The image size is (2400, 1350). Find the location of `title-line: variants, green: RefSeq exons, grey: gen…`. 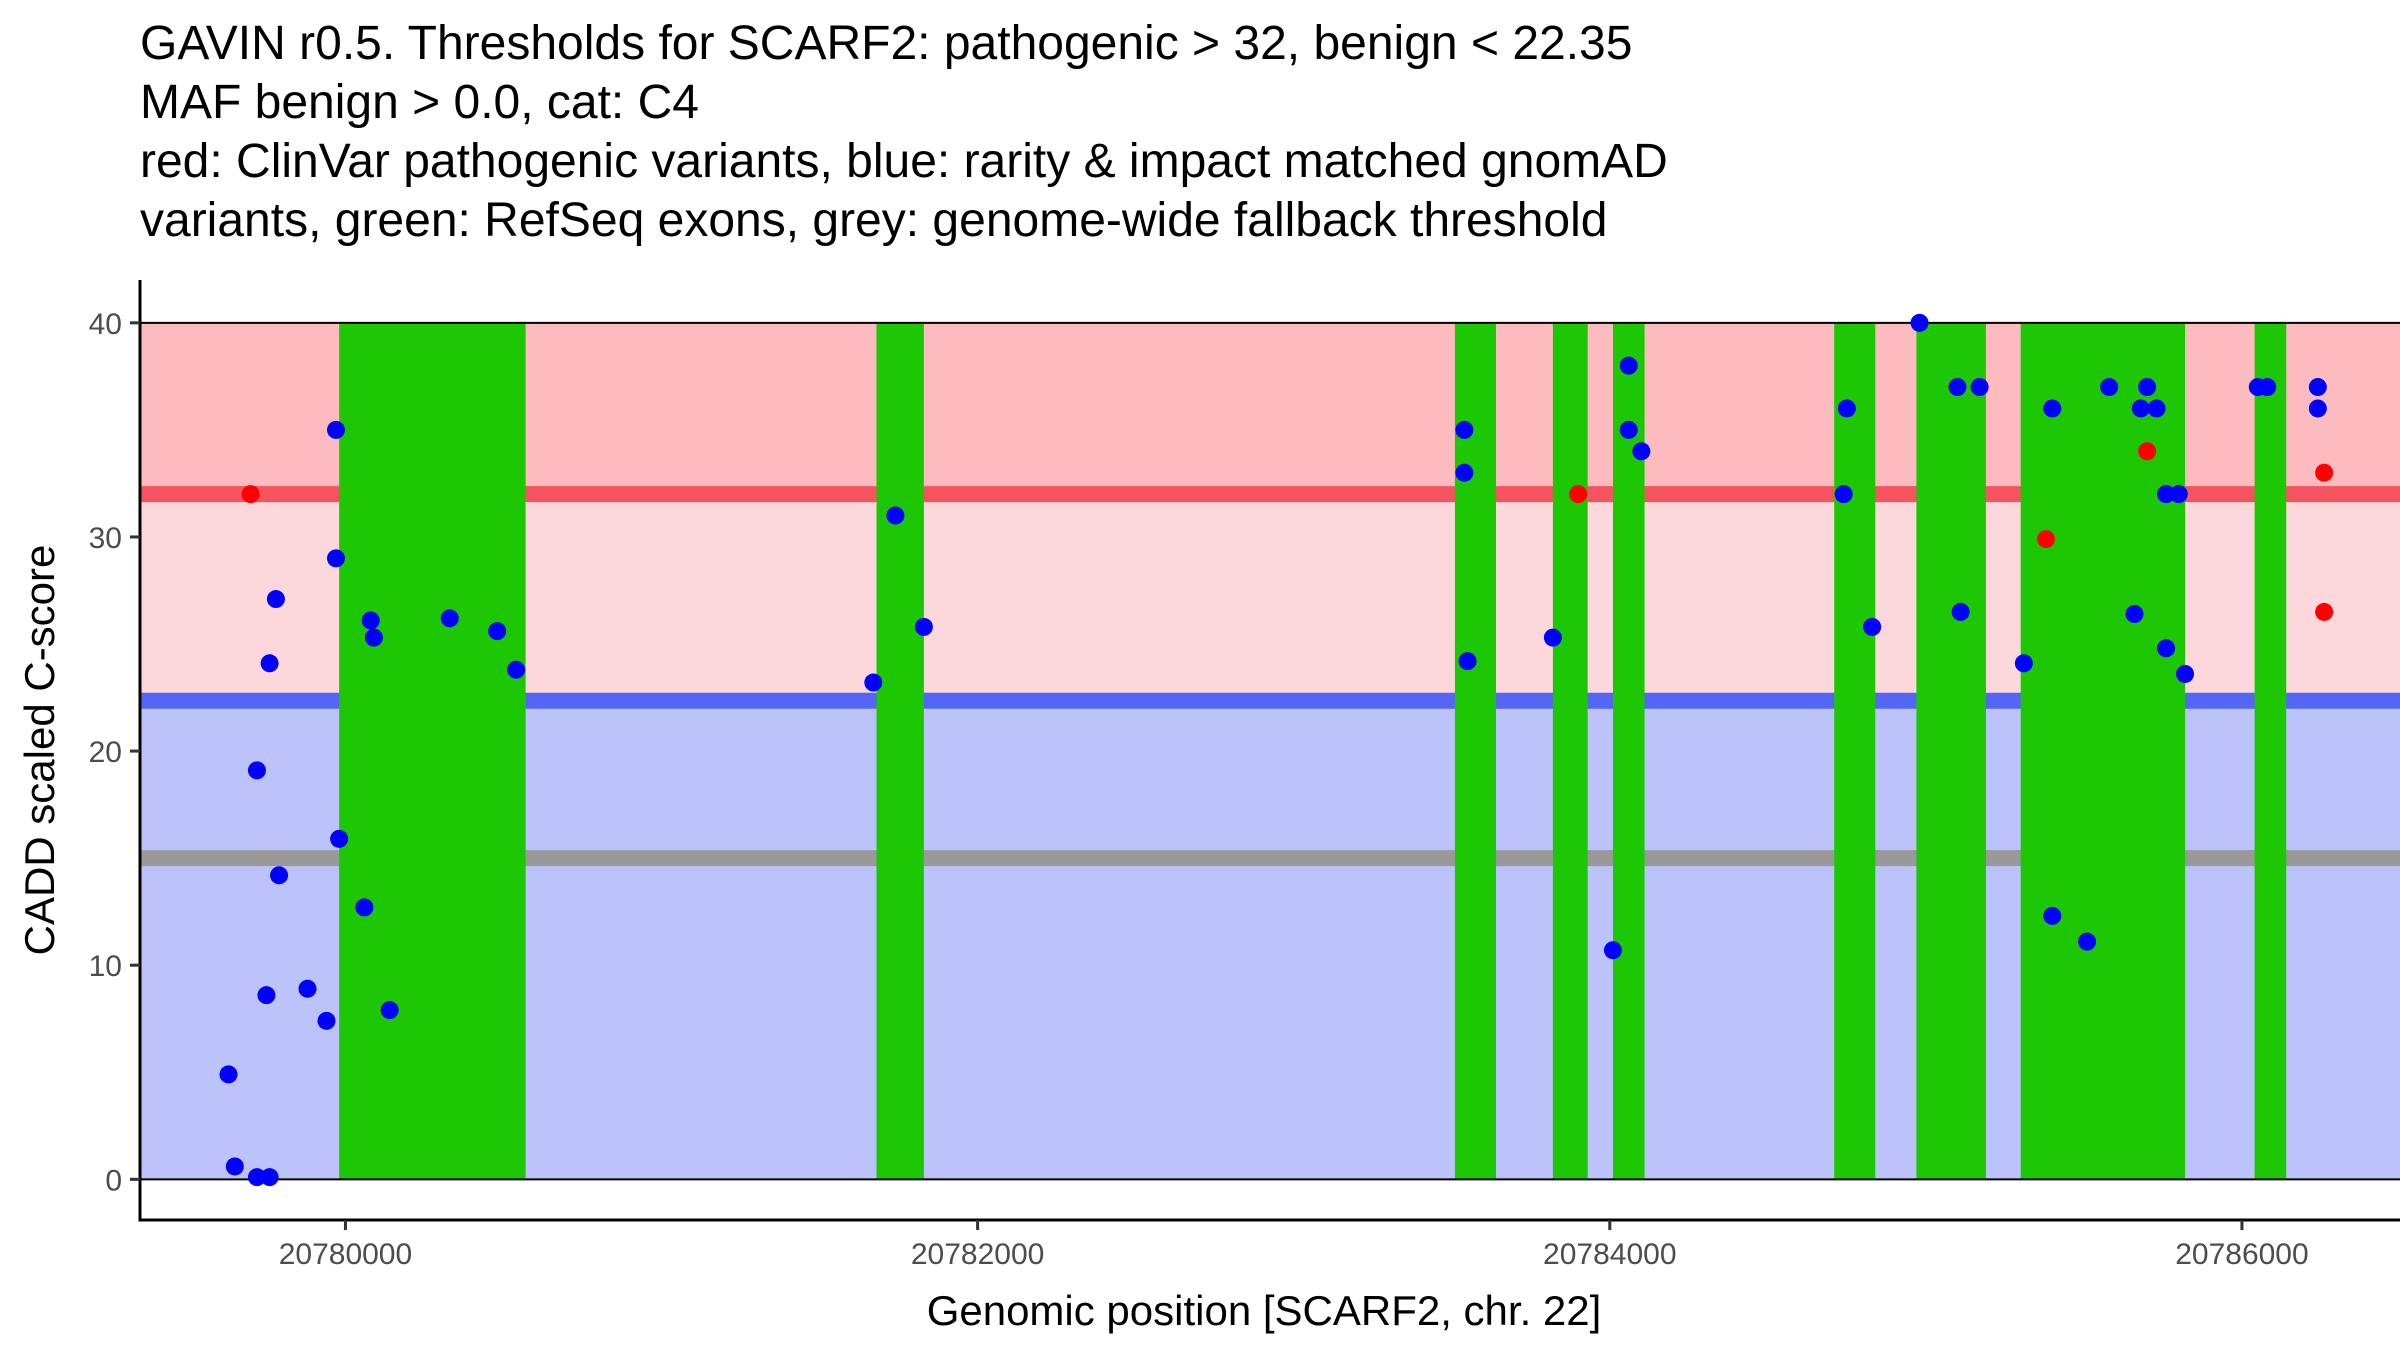

title-line: variants, green: RefSeq exons, grey: gen… is located at coordinates (874, 220).